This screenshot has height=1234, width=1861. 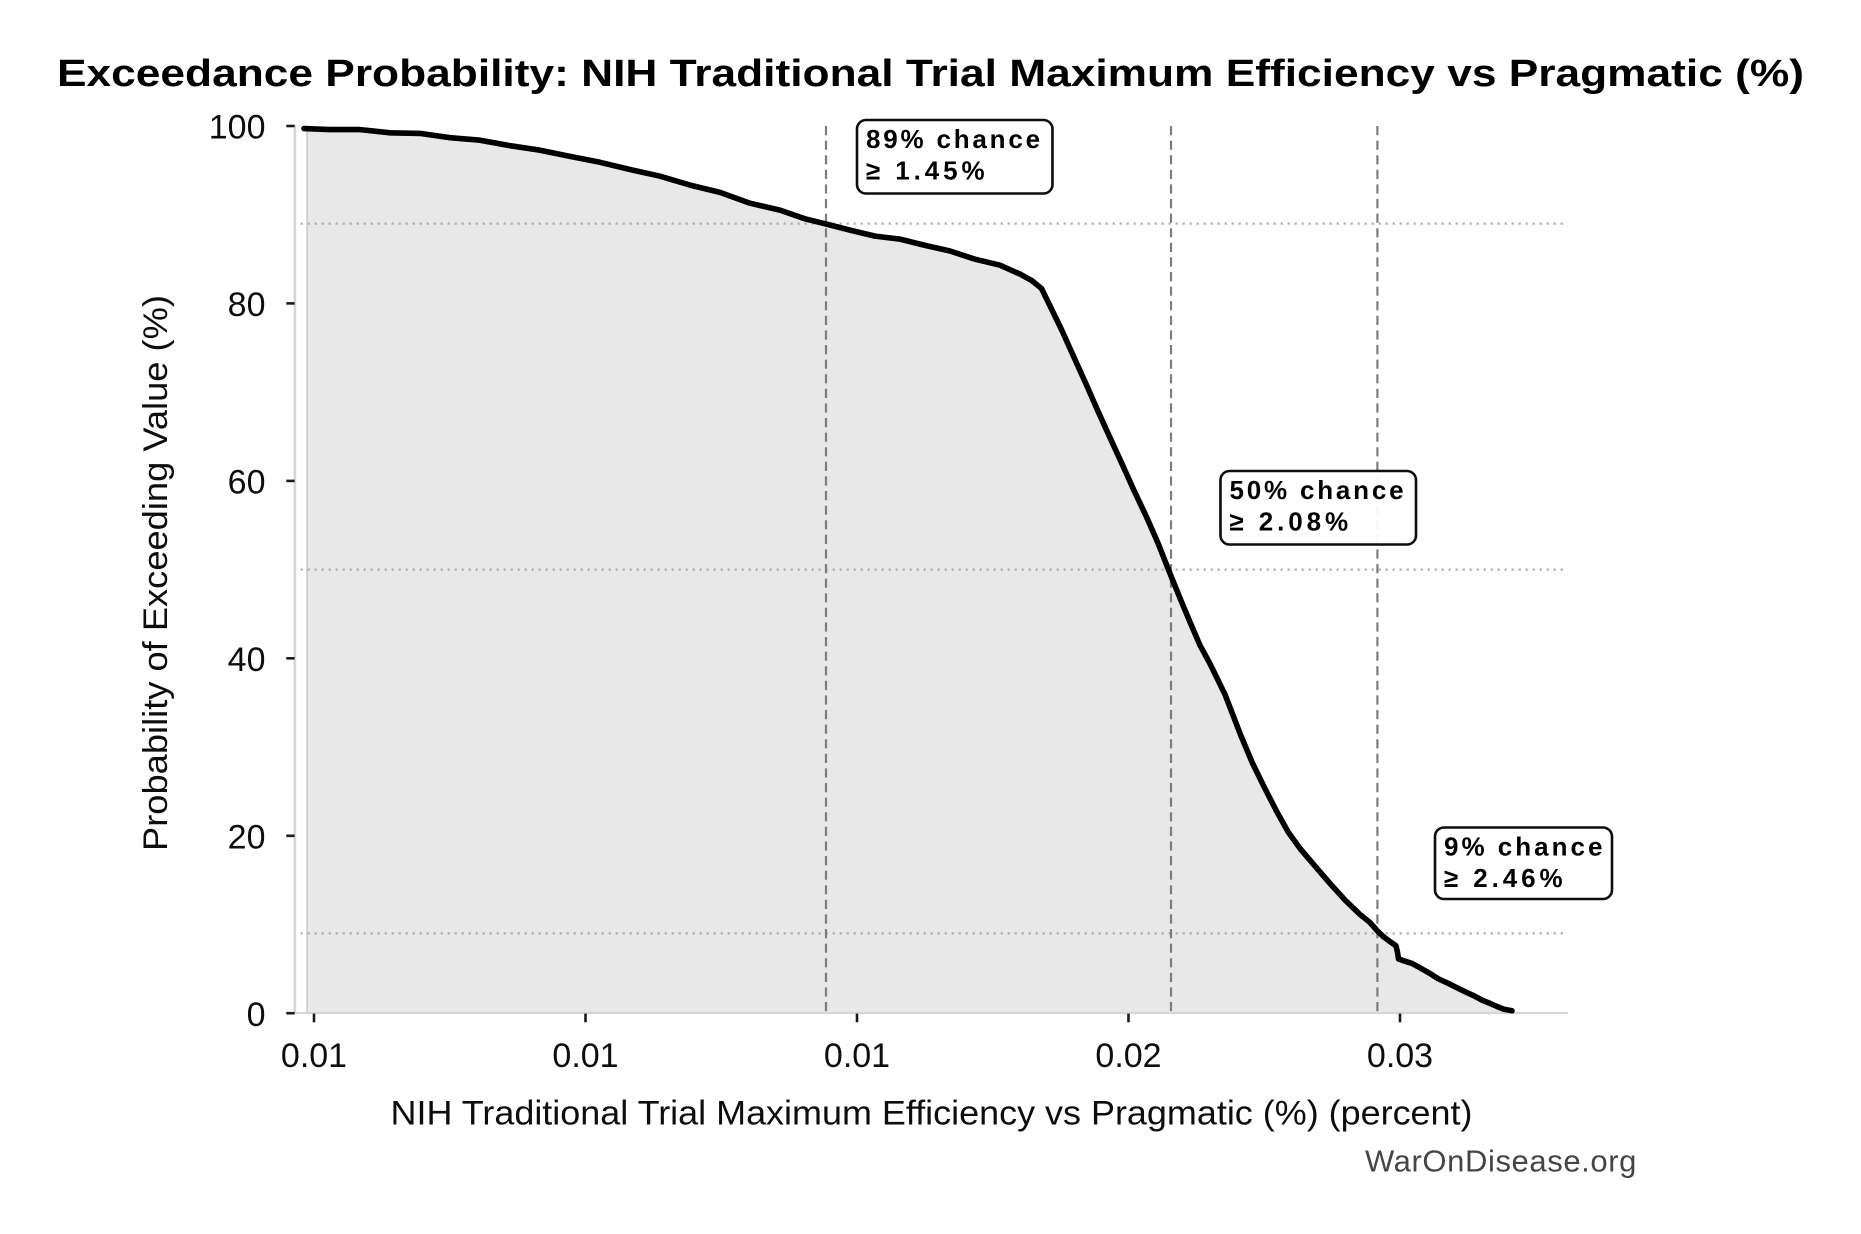 What do you see at coordinates (156, 573) in the screenshot?
I see `svg-text:Probability of Exceeding Value: Probability of Exceeding Value (%)` at bounding box center [156, 573].